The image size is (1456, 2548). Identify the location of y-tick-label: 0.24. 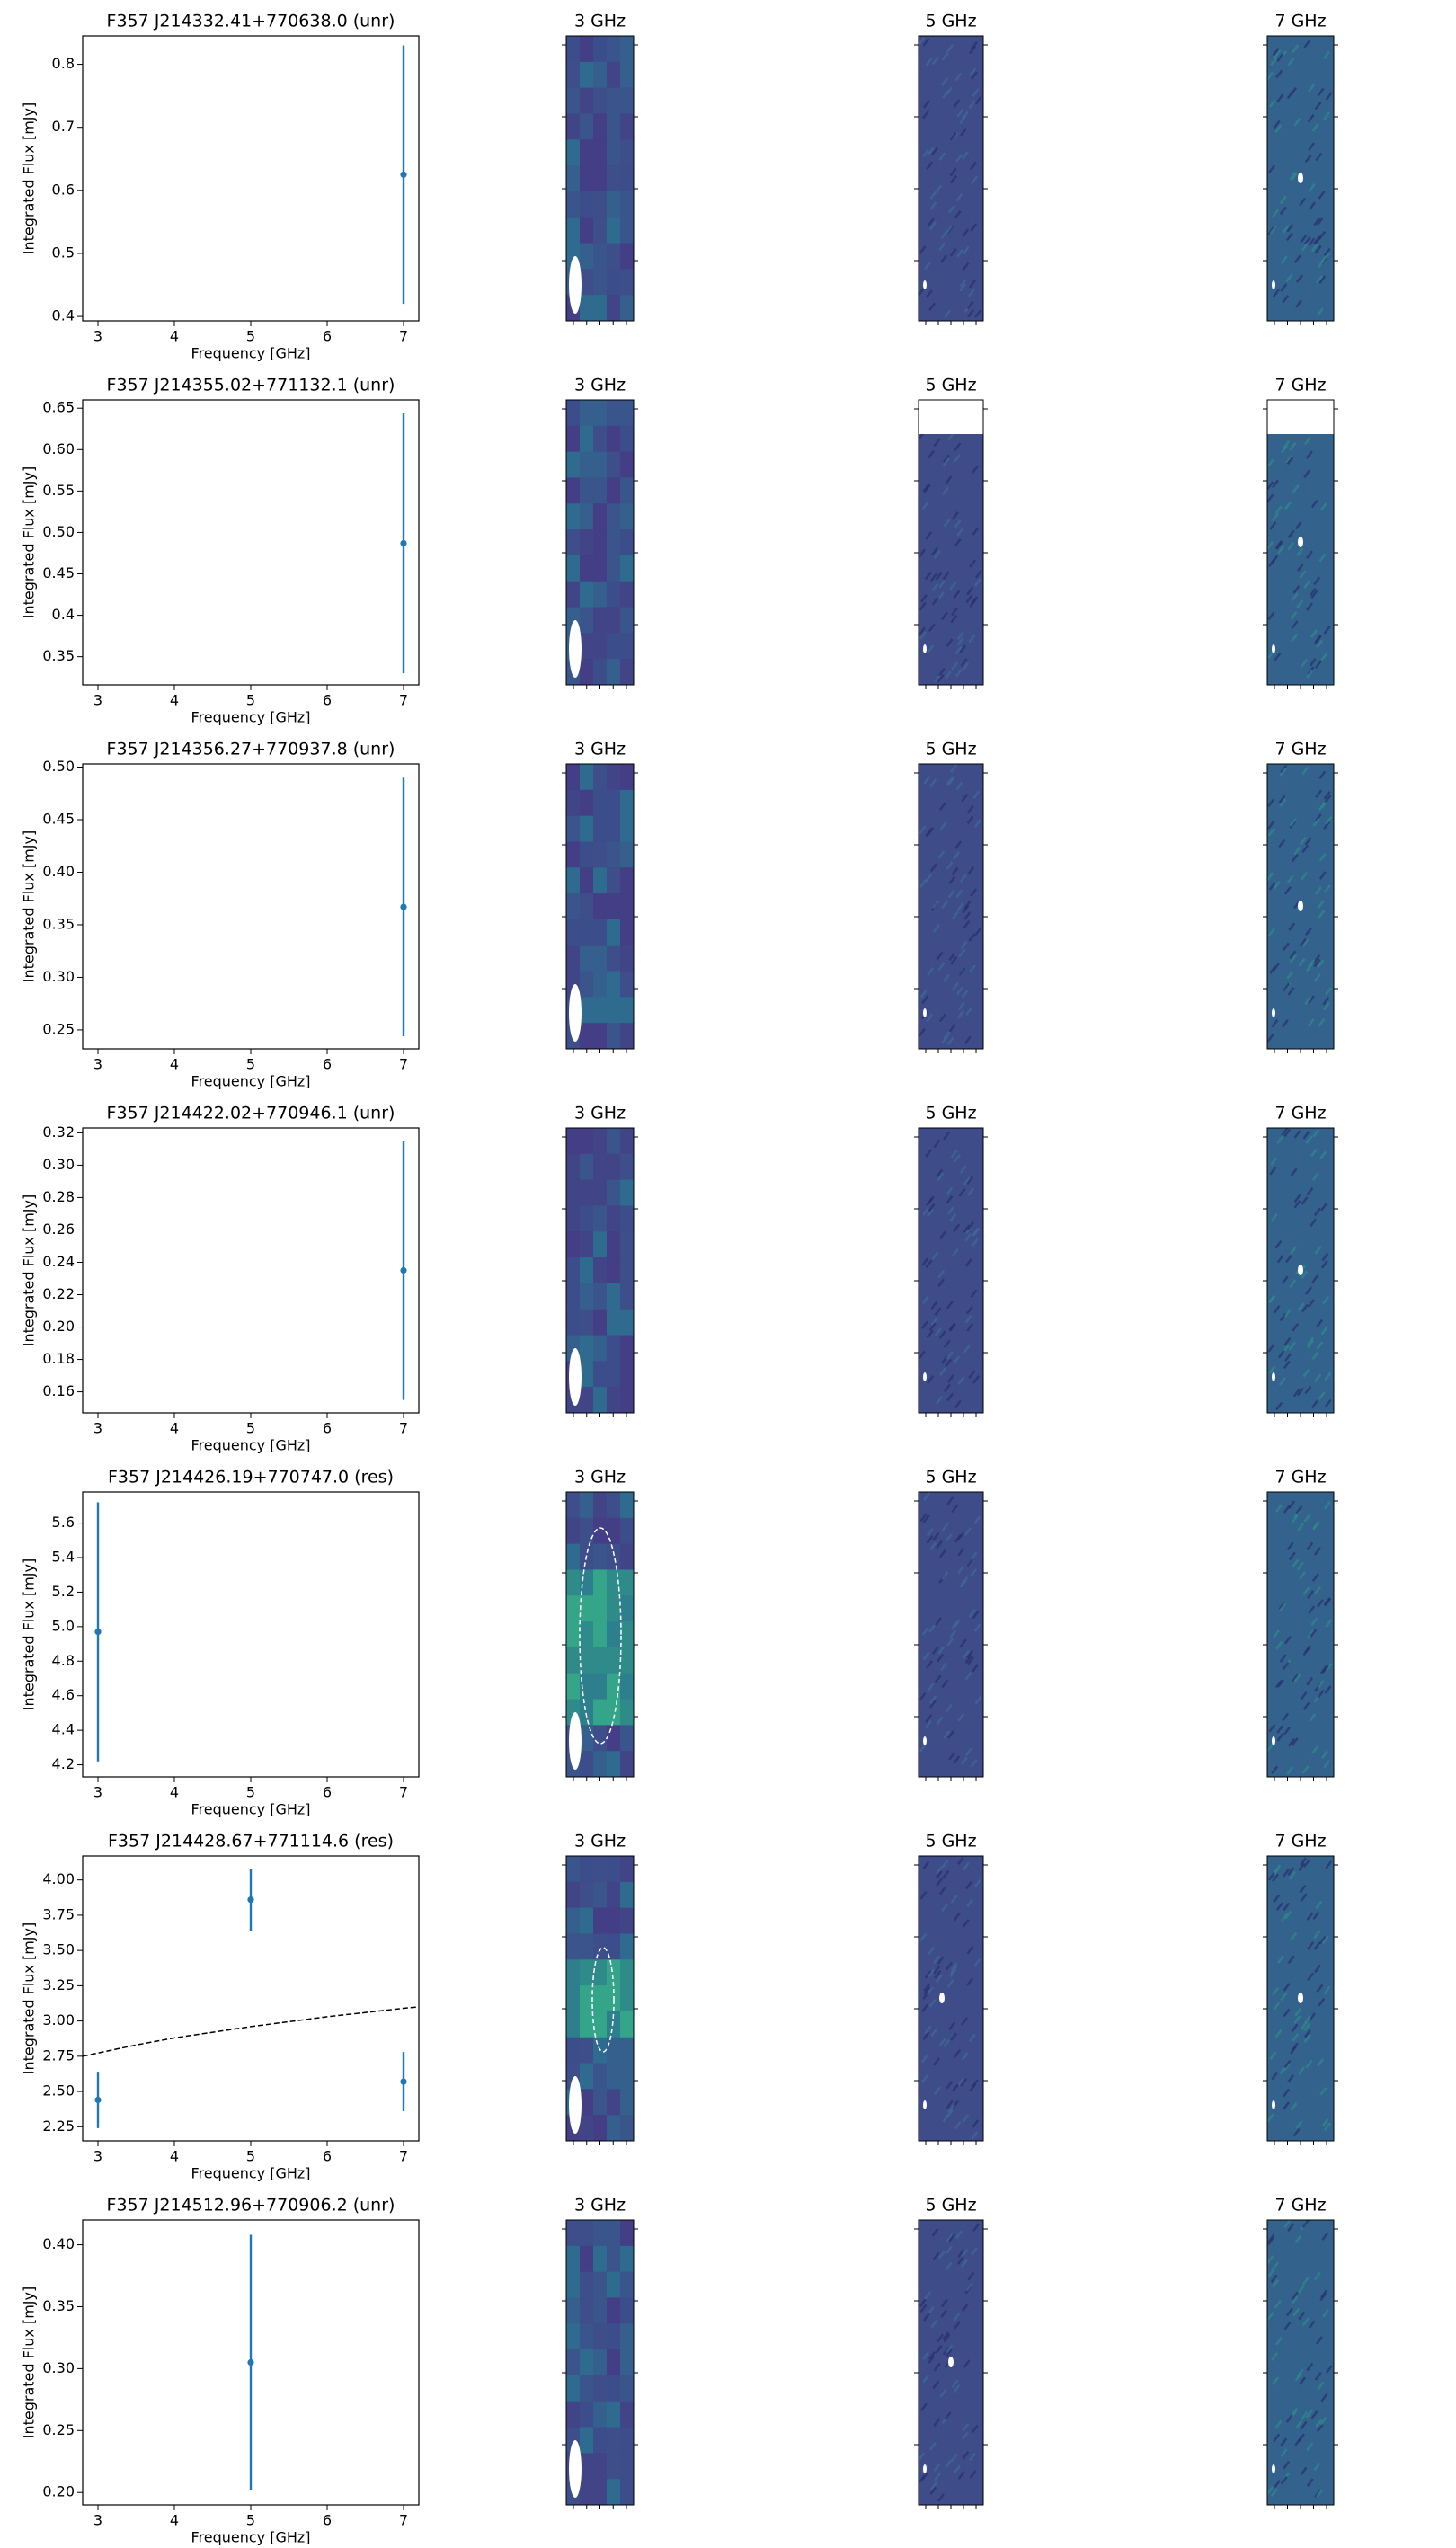
(59, 1261).